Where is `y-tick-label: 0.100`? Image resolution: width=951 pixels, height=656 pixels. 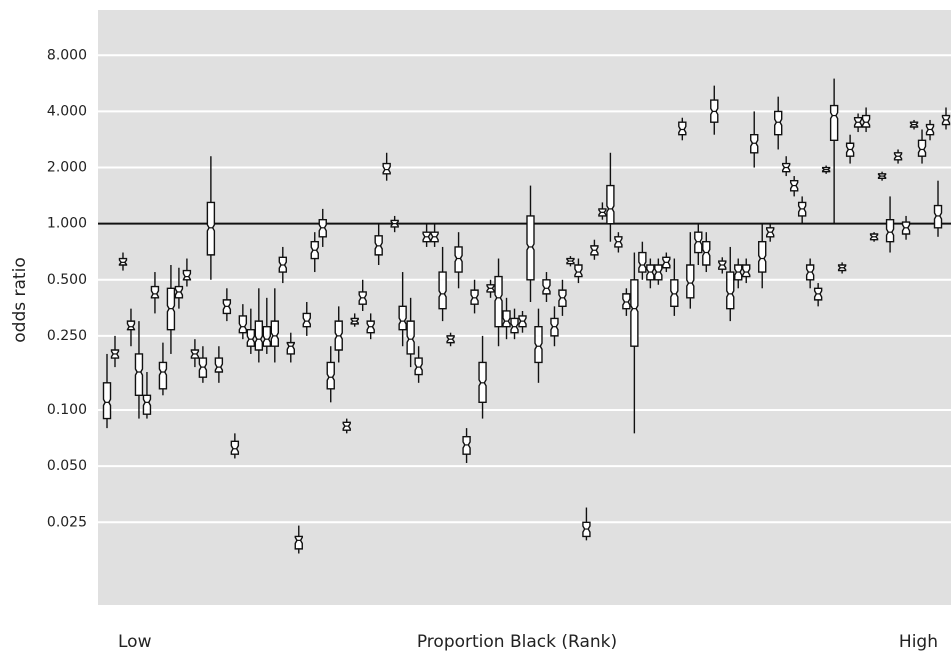 y-tick-label: 0.100 is located at coordinates (67, 410).